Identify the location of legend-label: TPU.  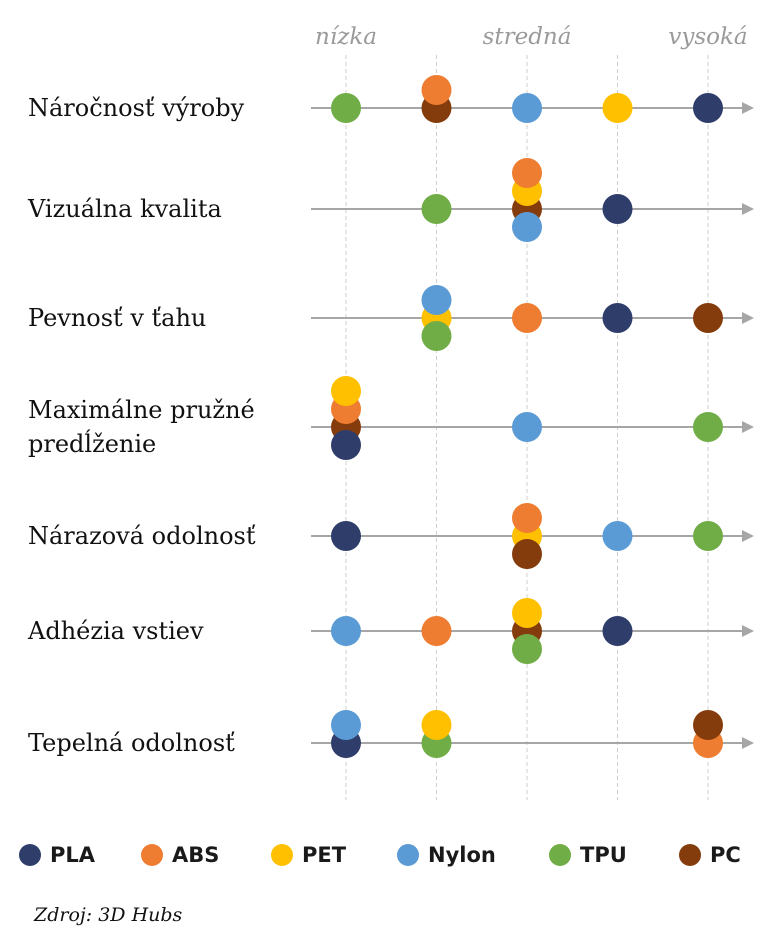
(603, 855).